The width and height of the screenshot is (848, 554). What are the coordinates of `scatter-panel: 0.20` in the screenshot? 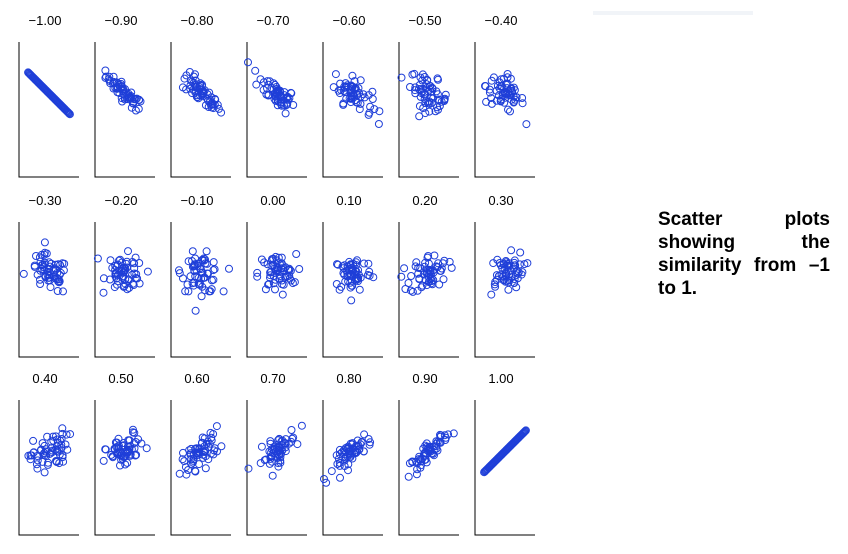 It's located at (428, 275).